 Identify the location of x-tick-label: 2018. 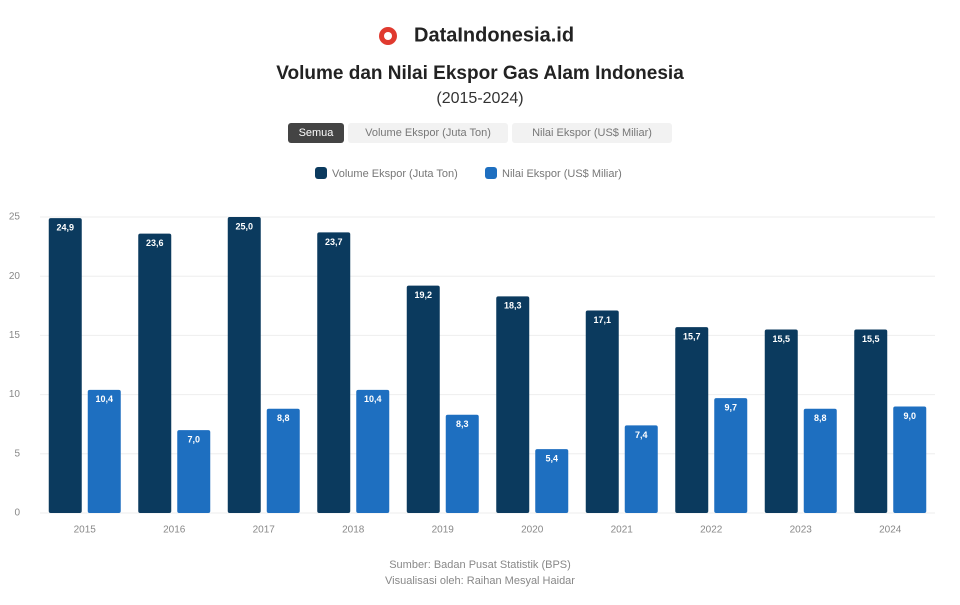
(353, 530).